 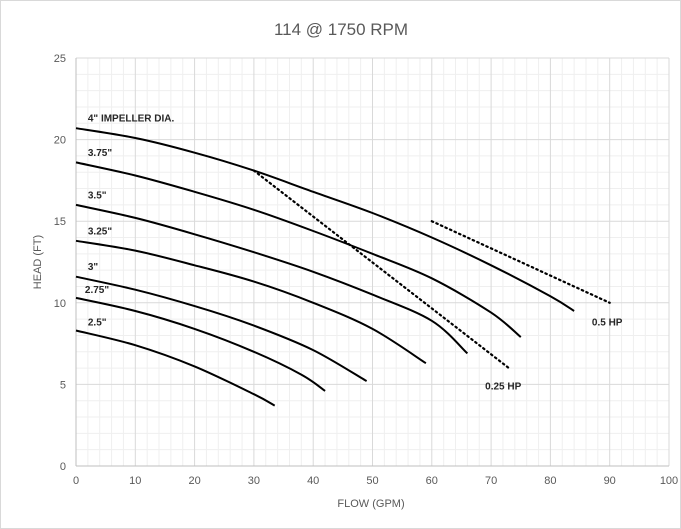 I want to click on y-tick-label: 10, so click(x=60, y=304).